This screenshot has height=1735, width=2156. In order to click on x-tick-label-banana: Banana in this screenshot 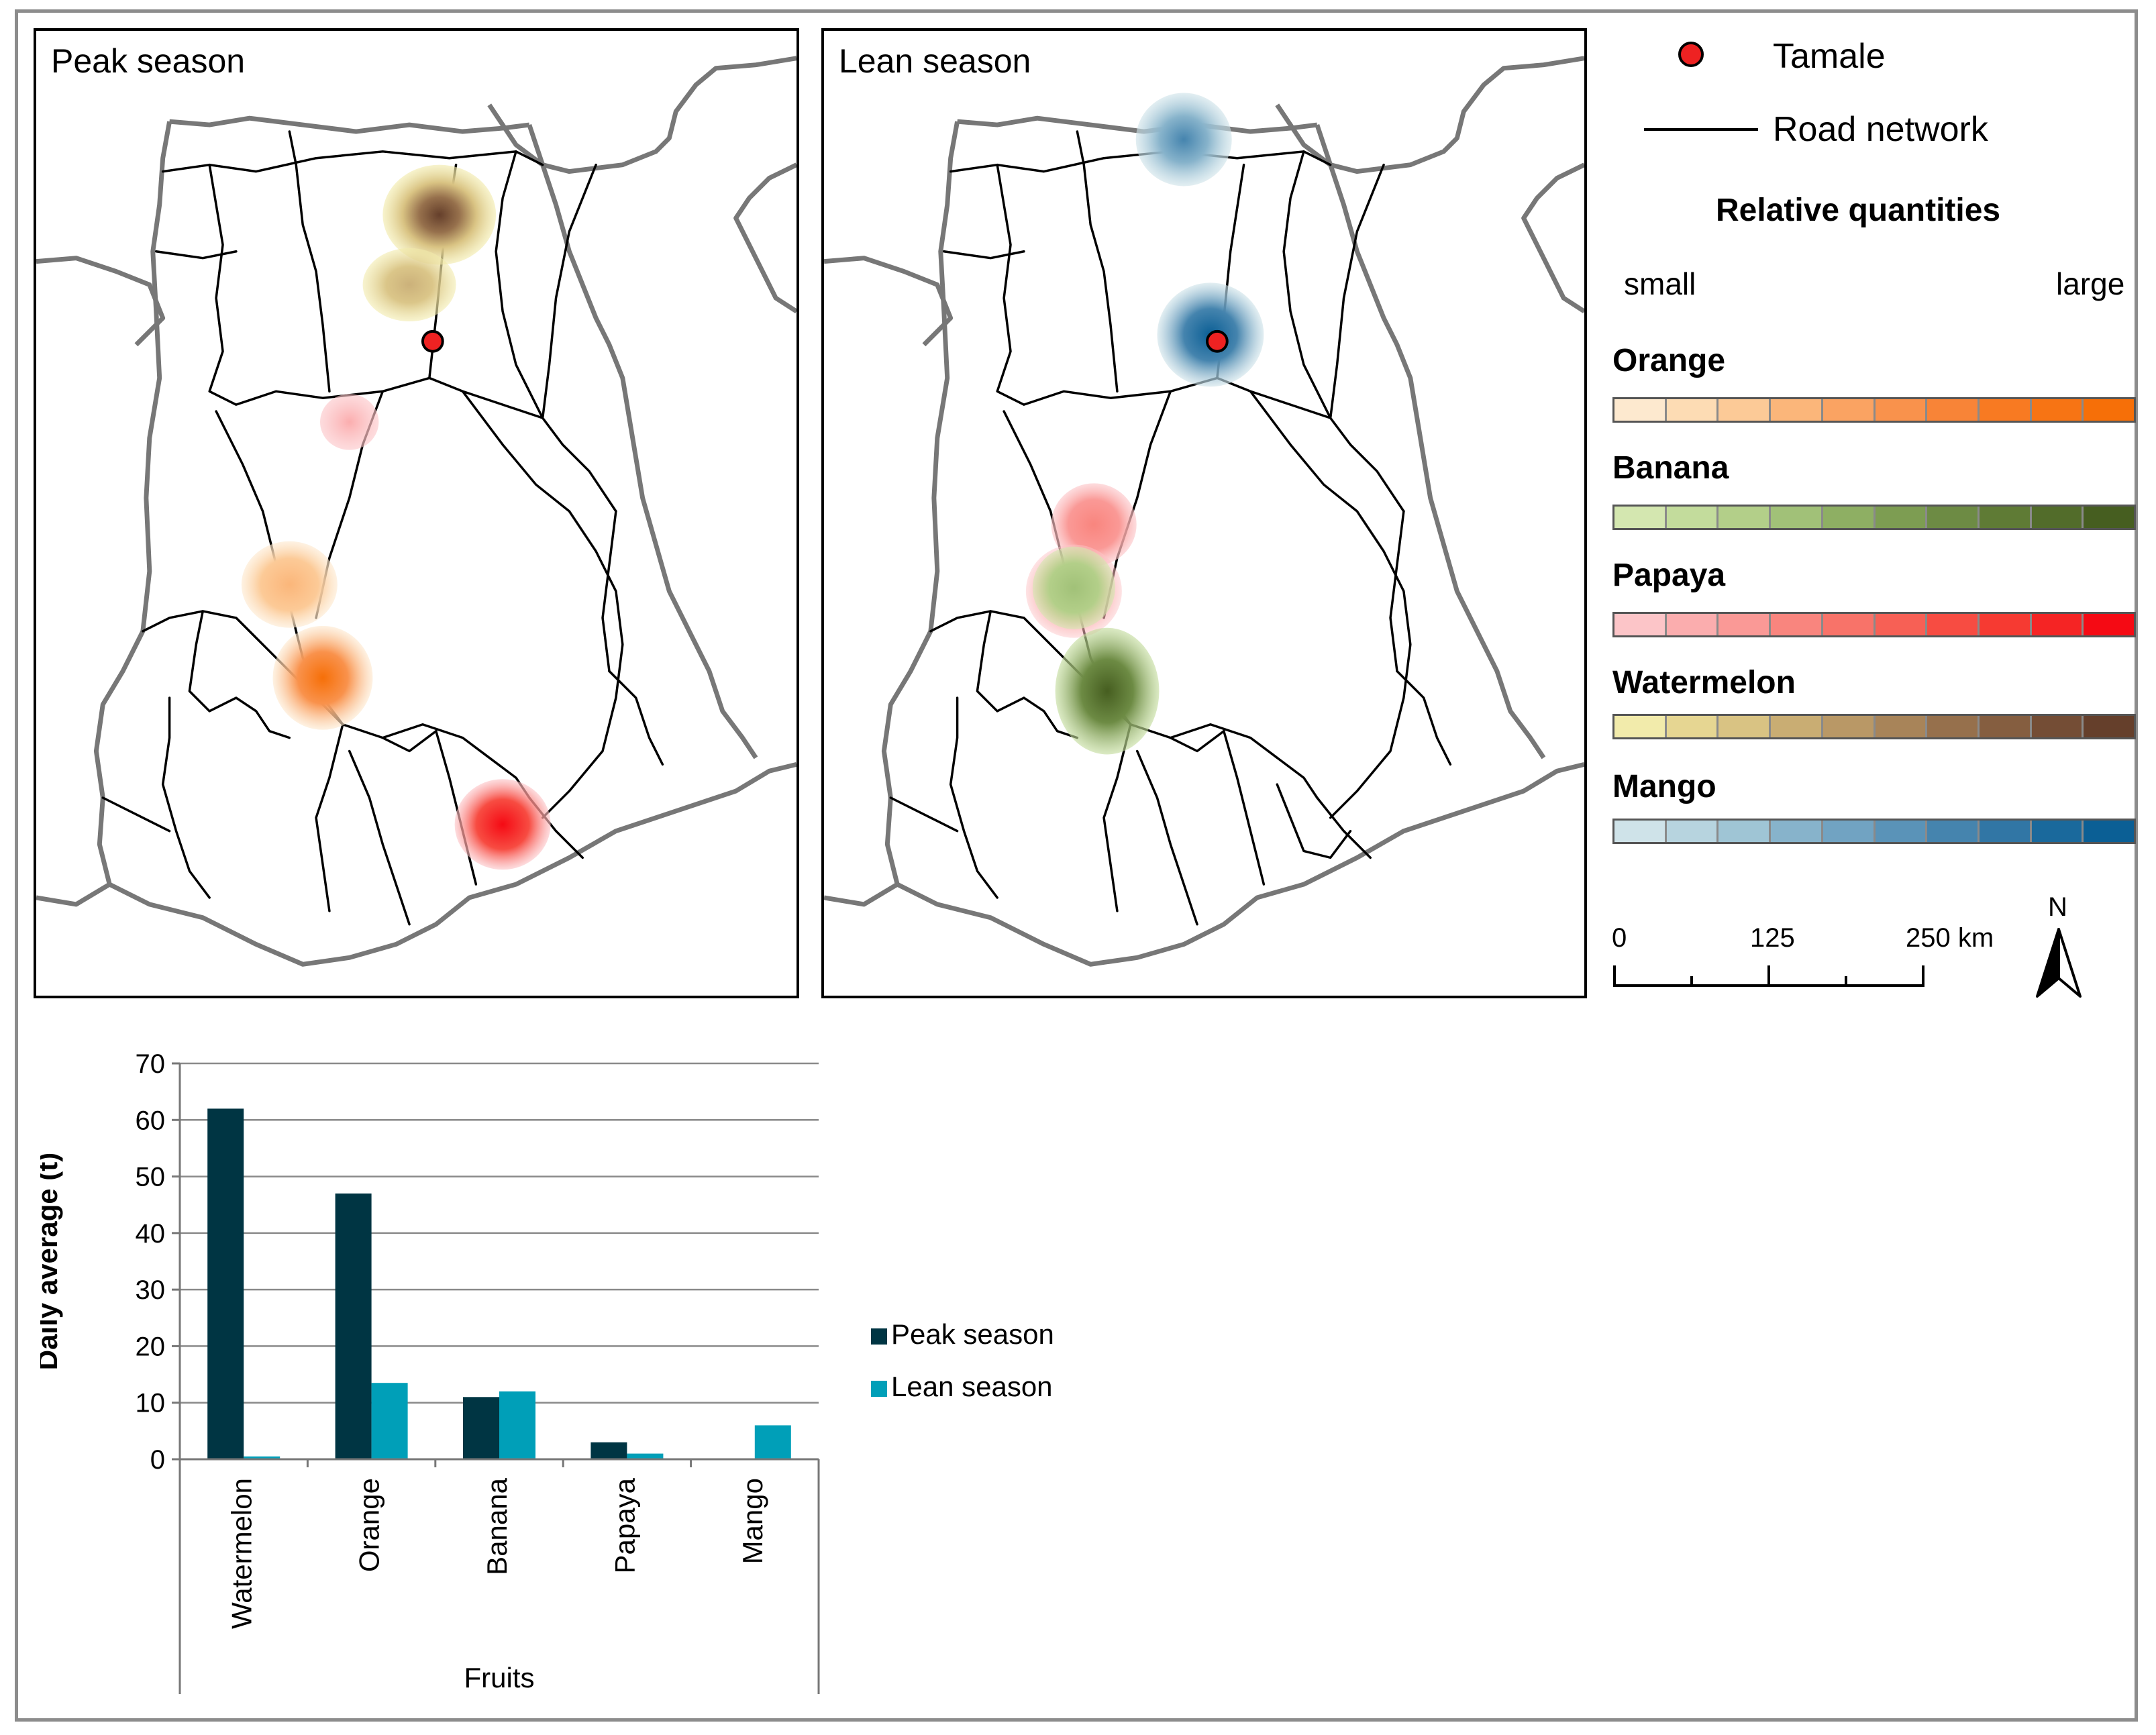, I will do `click(497, 1526)`.